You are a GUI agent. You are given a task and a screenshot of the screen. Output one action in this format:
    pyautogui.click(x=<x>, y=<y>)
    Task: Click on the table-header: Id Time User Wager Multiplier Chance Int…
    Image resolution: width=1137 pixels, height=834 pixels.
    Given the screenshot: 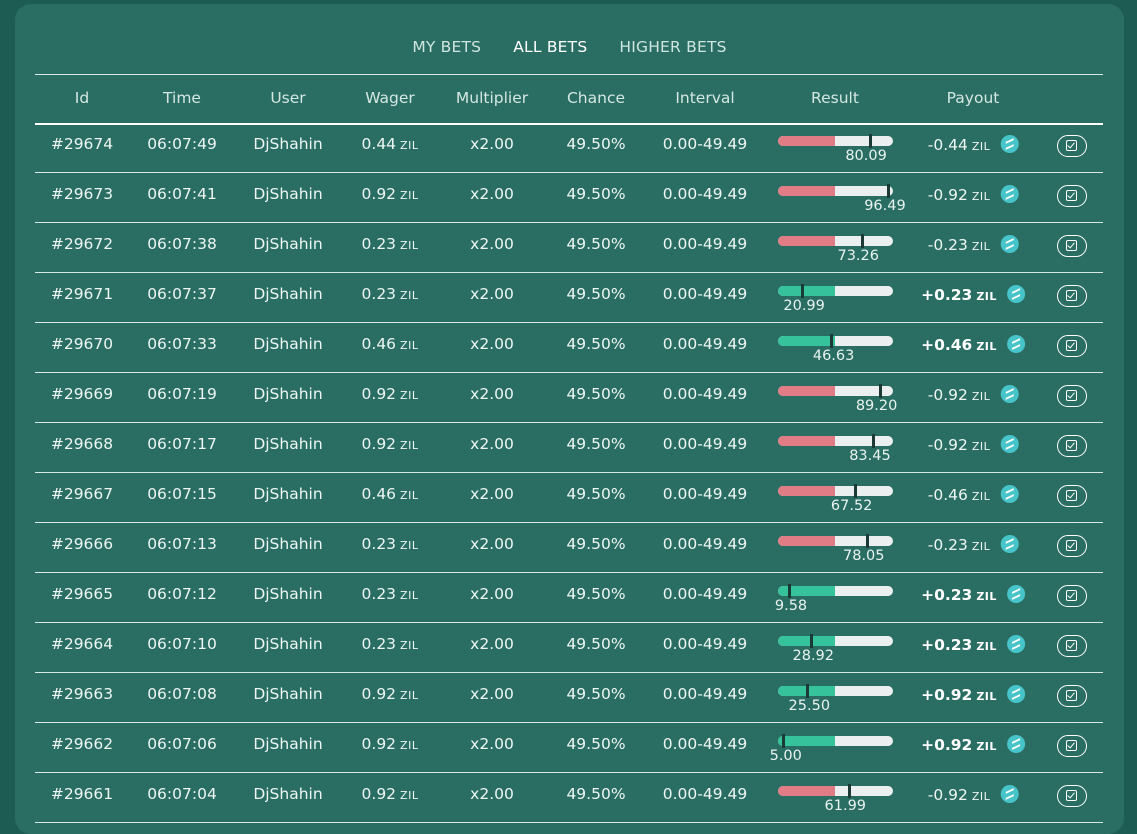 What is the action you would take?
    pyautogui.click(x=569, y=99)
    